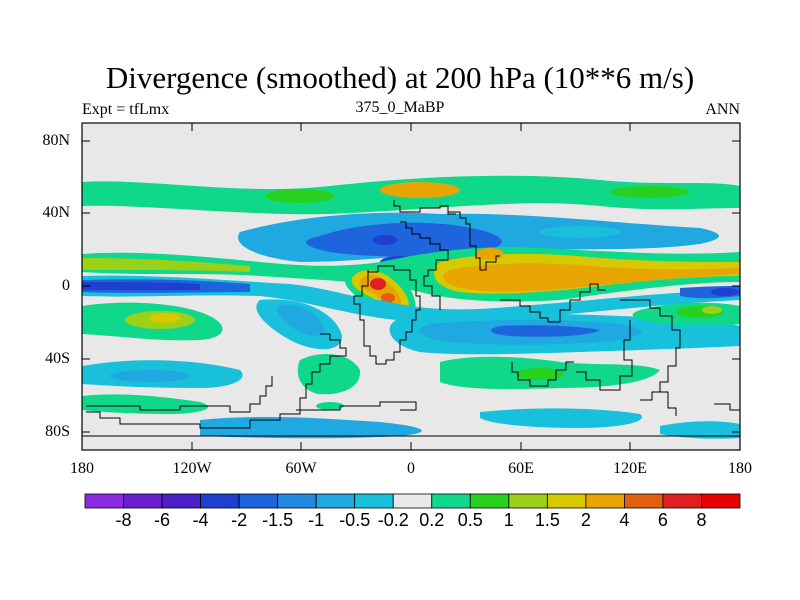 Image resolution: width=800 pixels, height=600 pixels. Describe the element at coordinates (301, 468) in the screenshot. I see `lon-label-60w: 60W` at that location.